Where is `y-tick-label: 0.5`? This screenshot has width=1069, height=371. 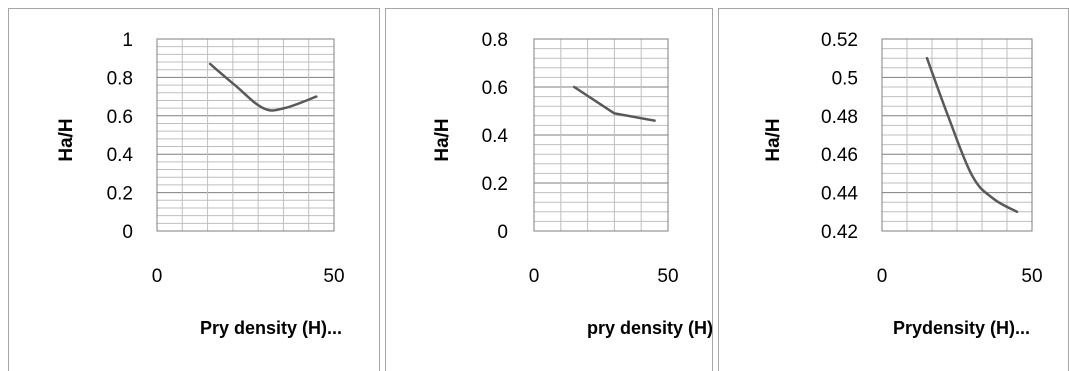
y-tick-label: 0.5 is located at coordinates (845, 78).